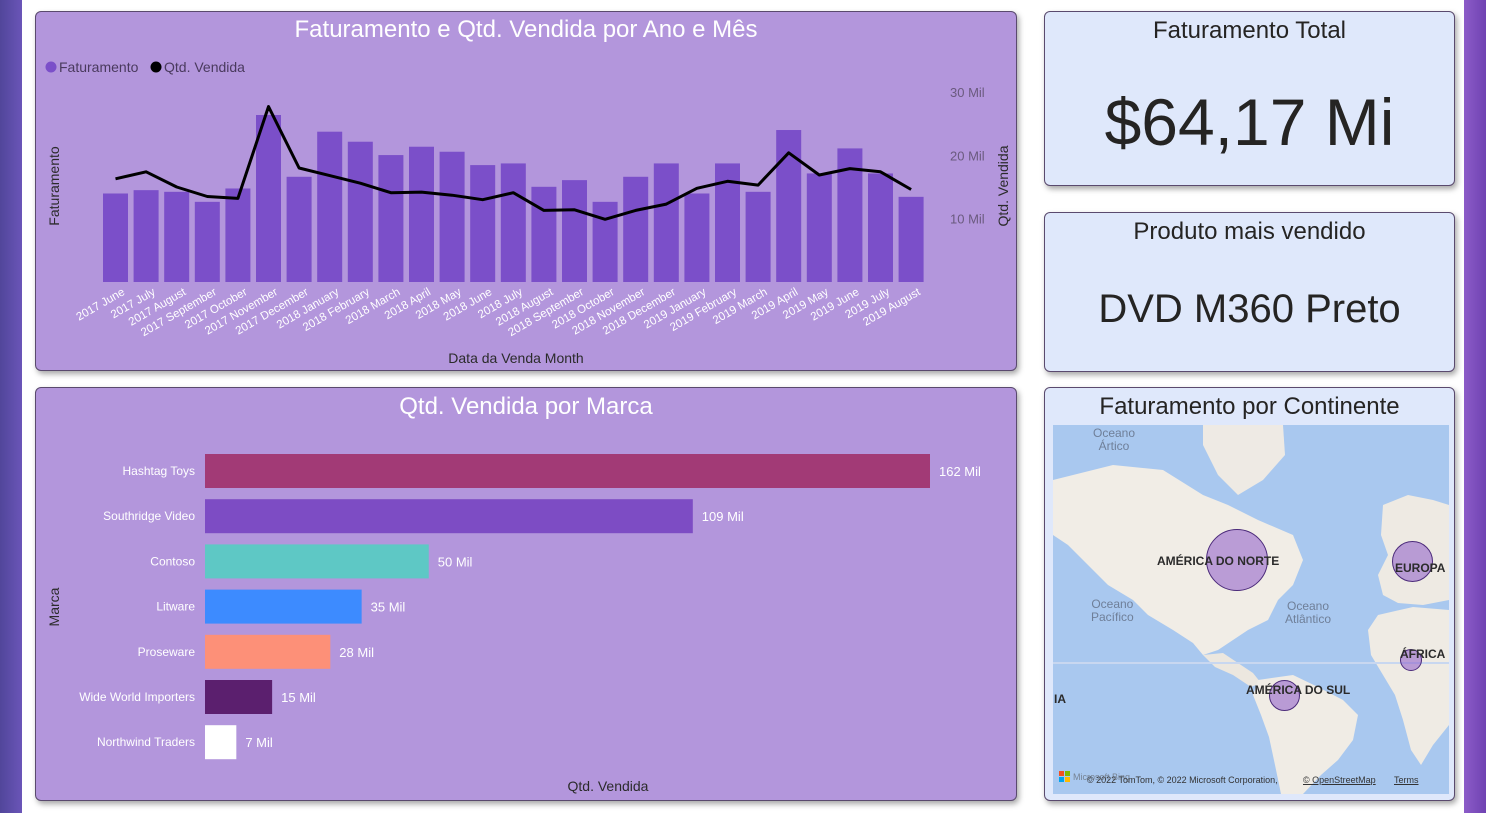 This screenshot has width=1486, height=813. What do you see at coordinates (1339, 780) in the screenshot?
I see `osm-link: © OpenStreetMap` at bounding box center [1339, 780].